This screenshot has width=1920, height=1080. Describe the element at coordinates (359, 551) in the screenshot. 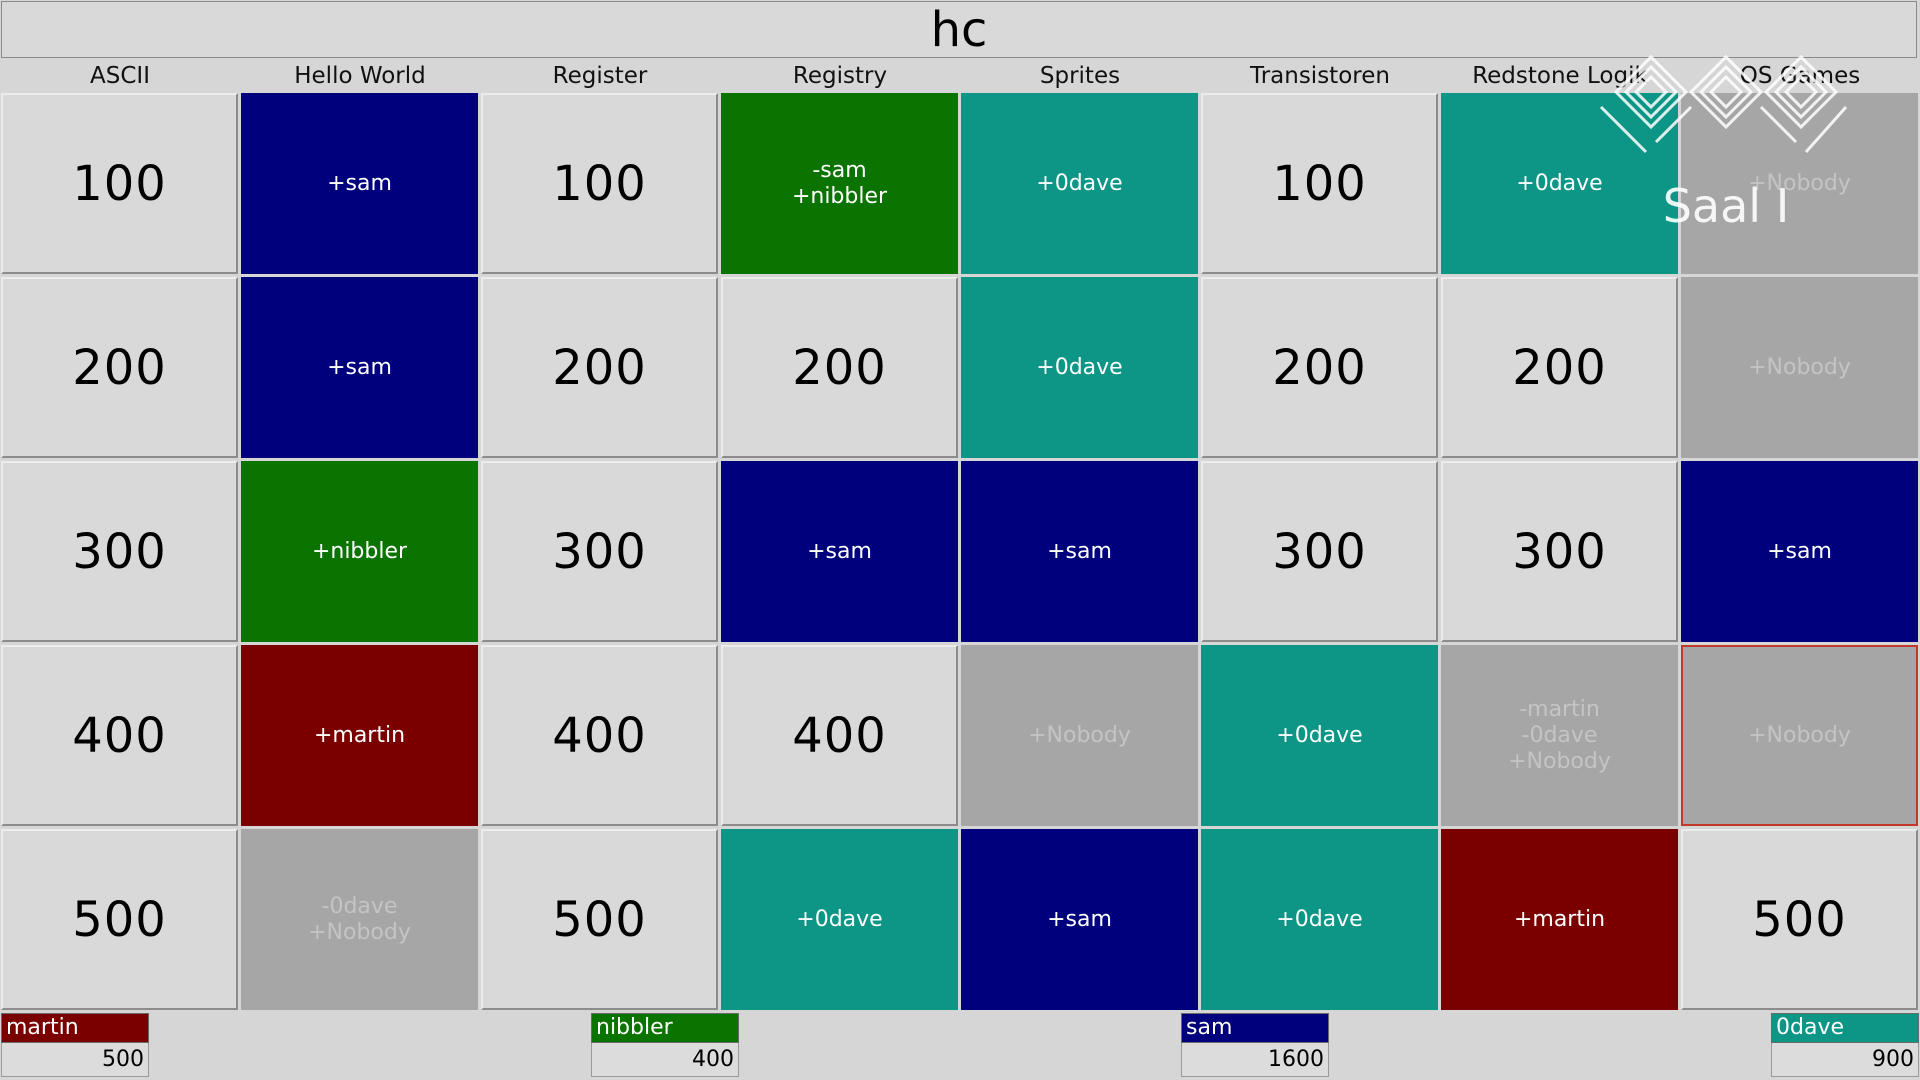

I see `answered-tile: +nibbler` at that location.